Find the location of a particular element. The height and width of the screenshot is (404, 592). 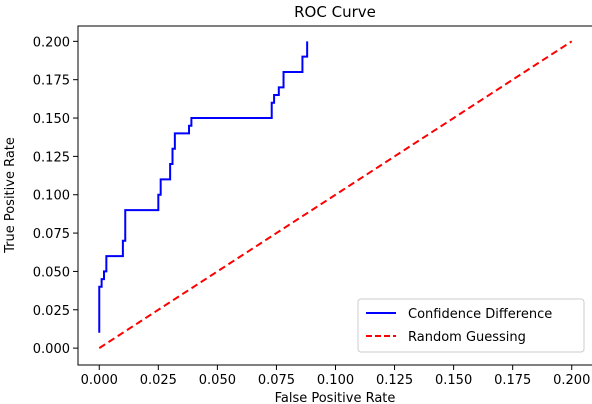

y-tick-label: 0.100 is located at coordinates (51, 196).